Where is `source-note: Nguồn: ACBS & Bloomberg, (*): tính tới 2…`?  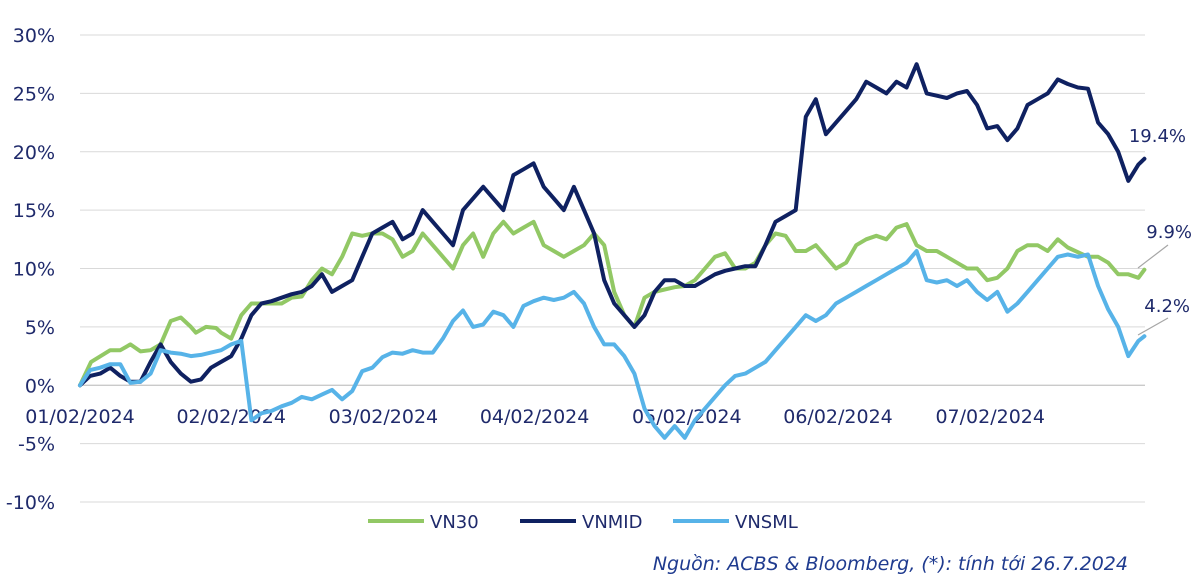
source-note: Nguồn: ACBS & Bloomberg, (*): tính tới 2… is located at coordinates (890, 564).